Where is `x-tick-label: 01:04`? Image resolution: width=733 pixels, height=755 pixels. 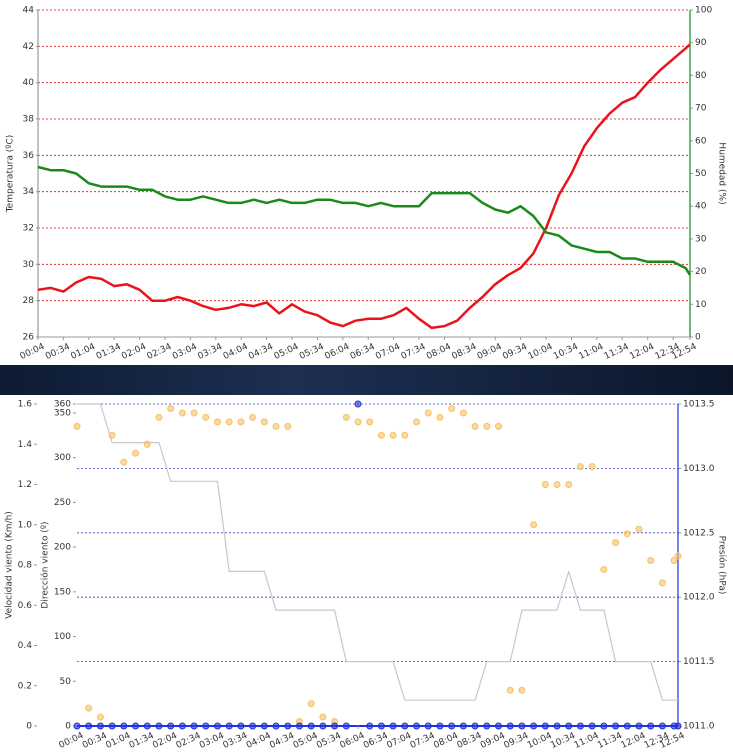 x-tick-label: 01:04 is located at coordinates (83, 352).